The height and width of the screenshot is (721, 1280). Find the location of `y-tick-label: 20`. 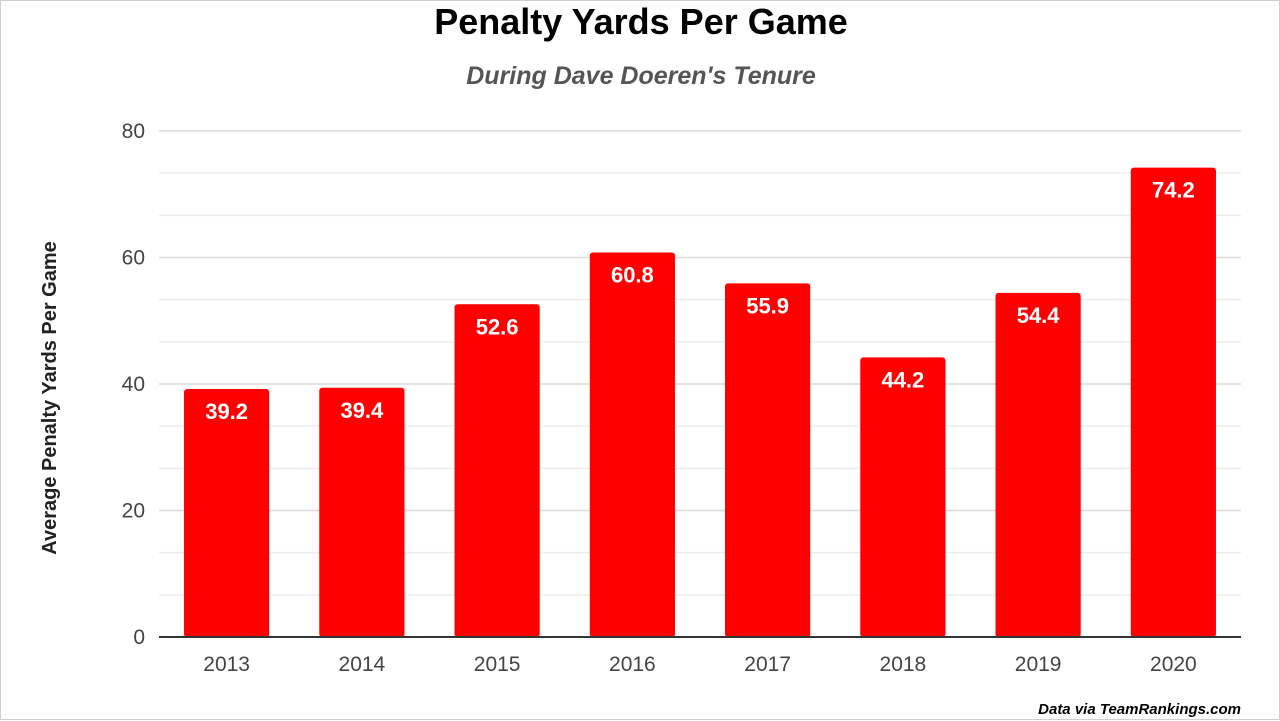

y-tick-label: 20 is located at coordinates (133, 511).